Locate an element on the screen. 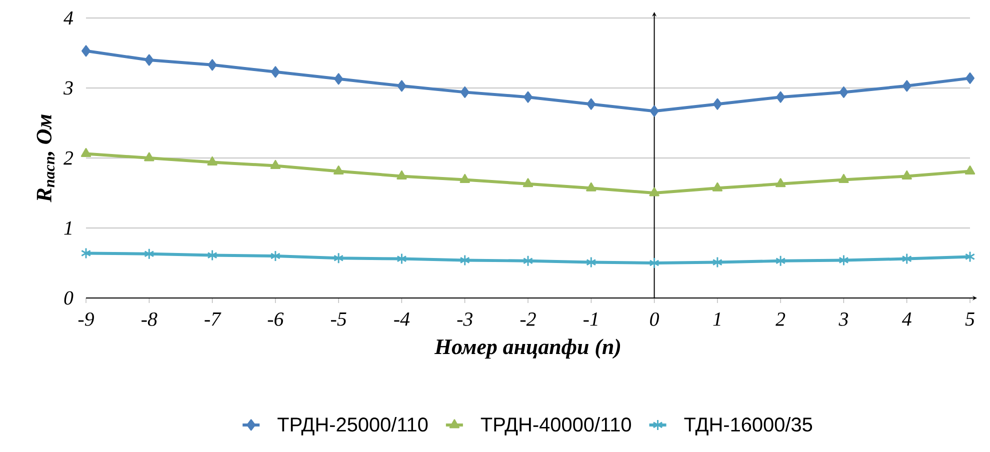 The image size is (990, 452). x-tick-label: -9 is located at coordinates (86, 319).